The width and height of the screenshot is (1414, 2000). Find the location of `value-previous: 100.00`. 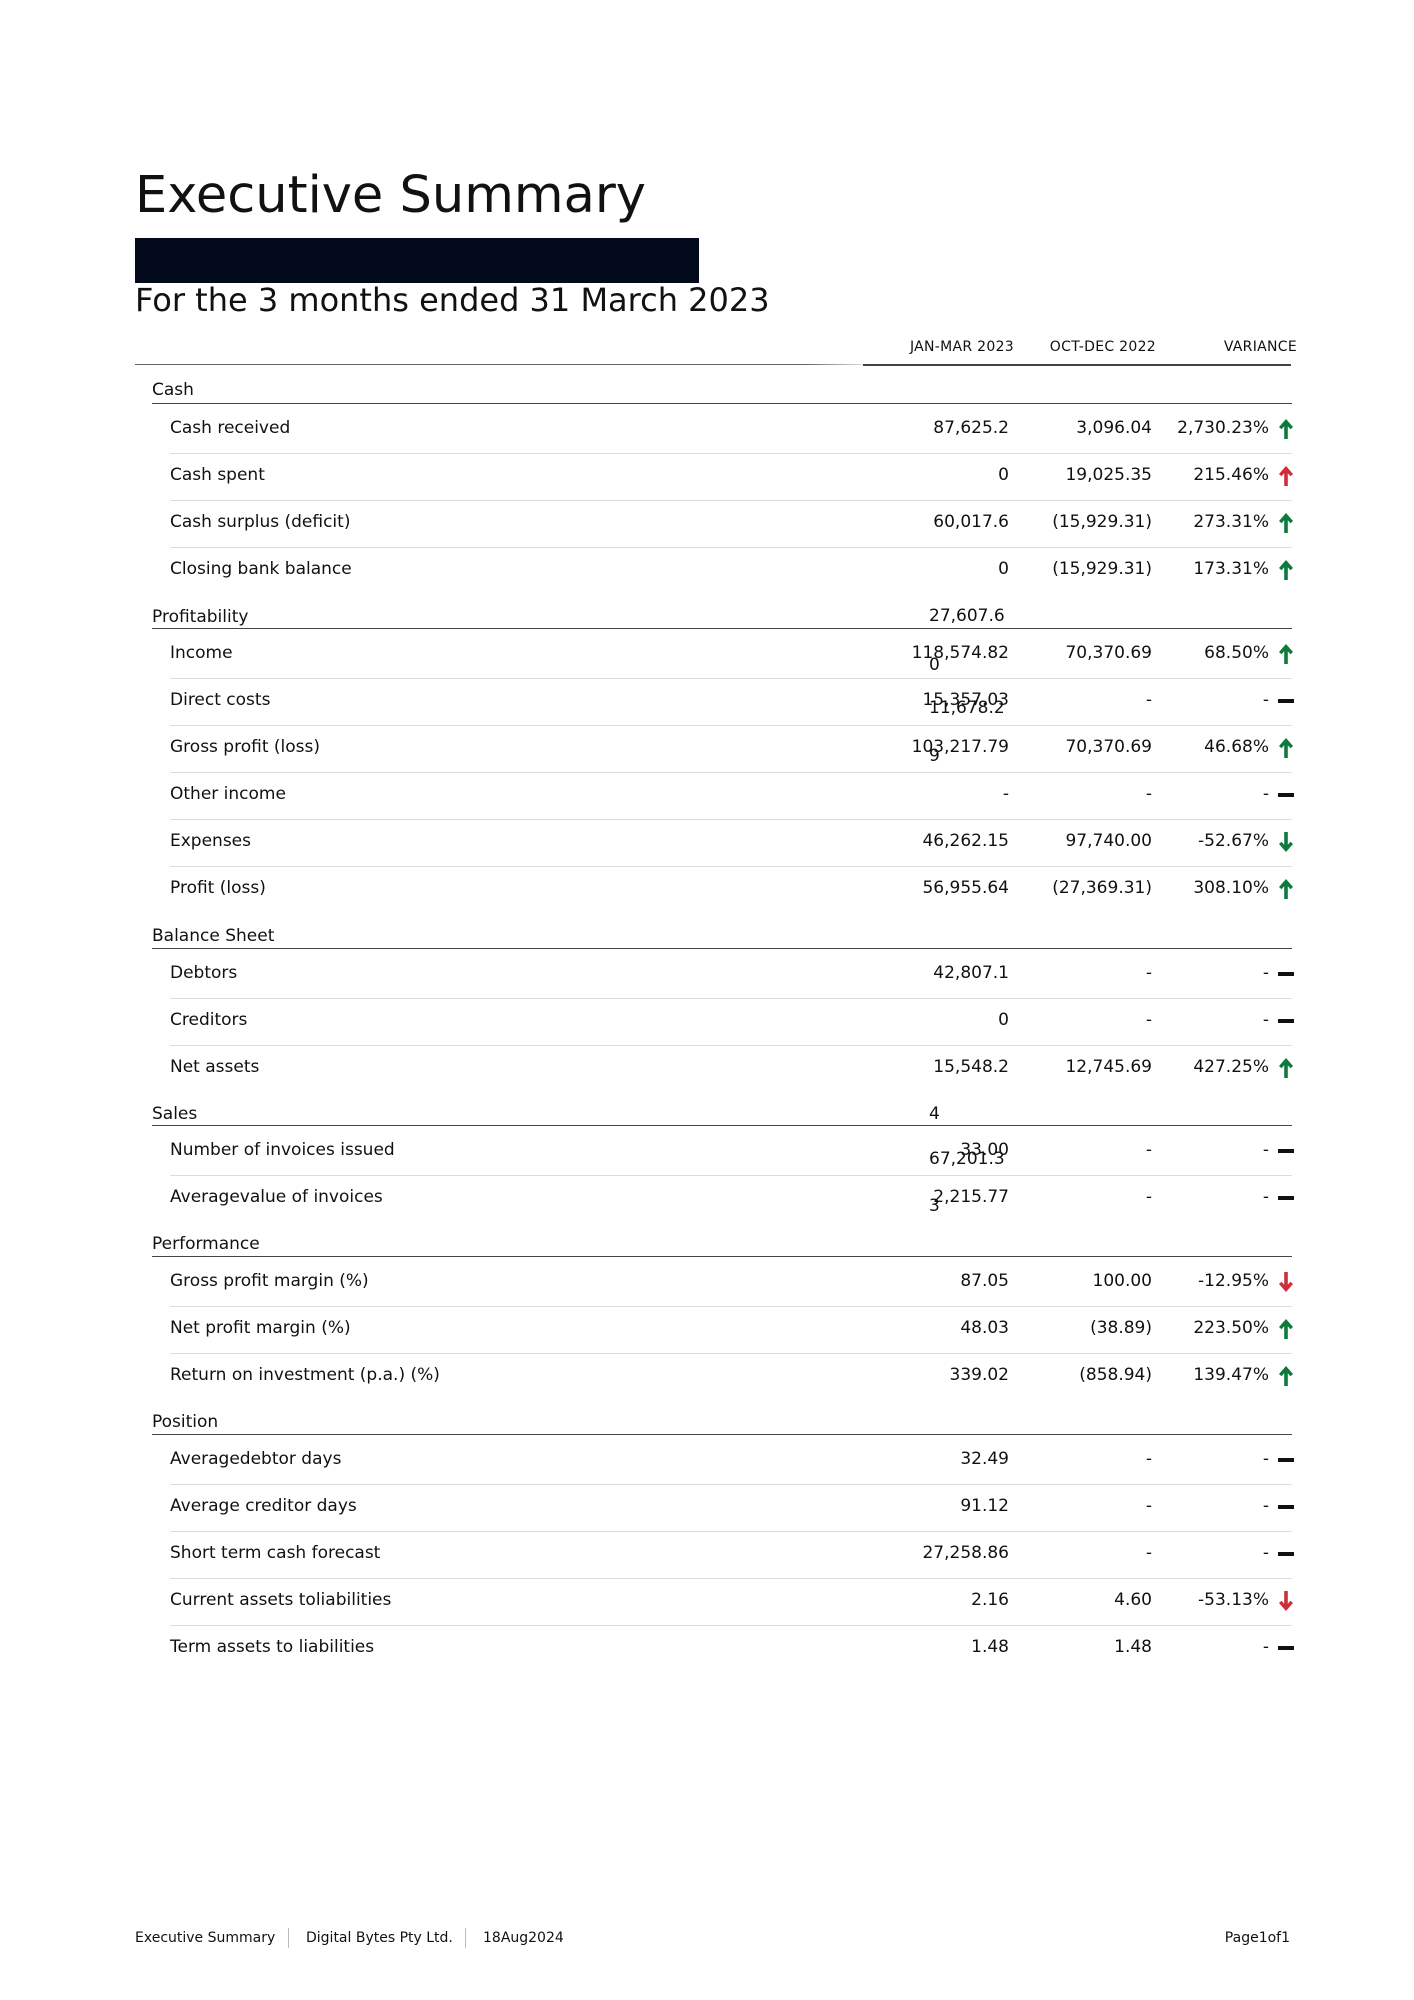

value-previous: 100.00 is located at coordinates (1122, 1281).